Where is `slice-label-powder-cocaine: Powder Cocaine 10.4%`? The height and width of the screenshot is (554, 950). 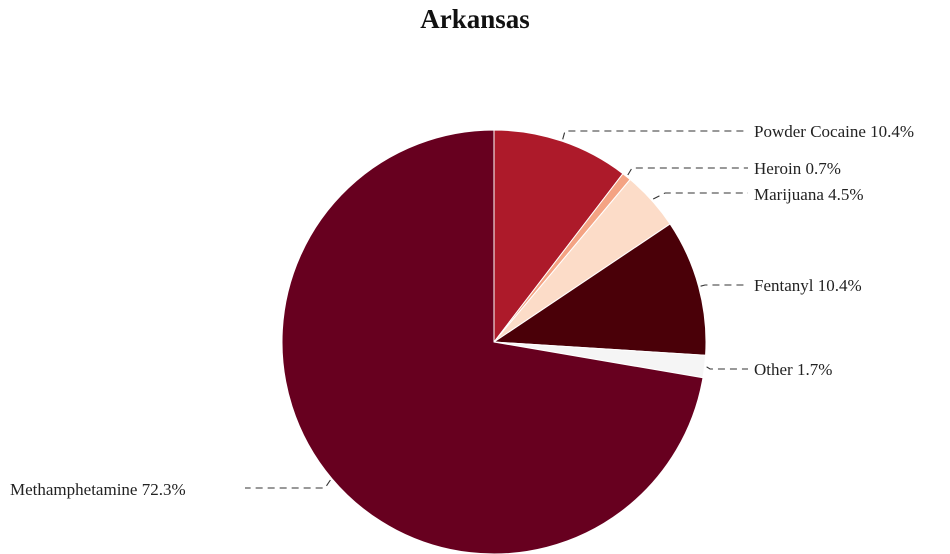 slice-label-powder-cocaine: Powder Cocaine 10.4% is located at coordinates (834, 131).